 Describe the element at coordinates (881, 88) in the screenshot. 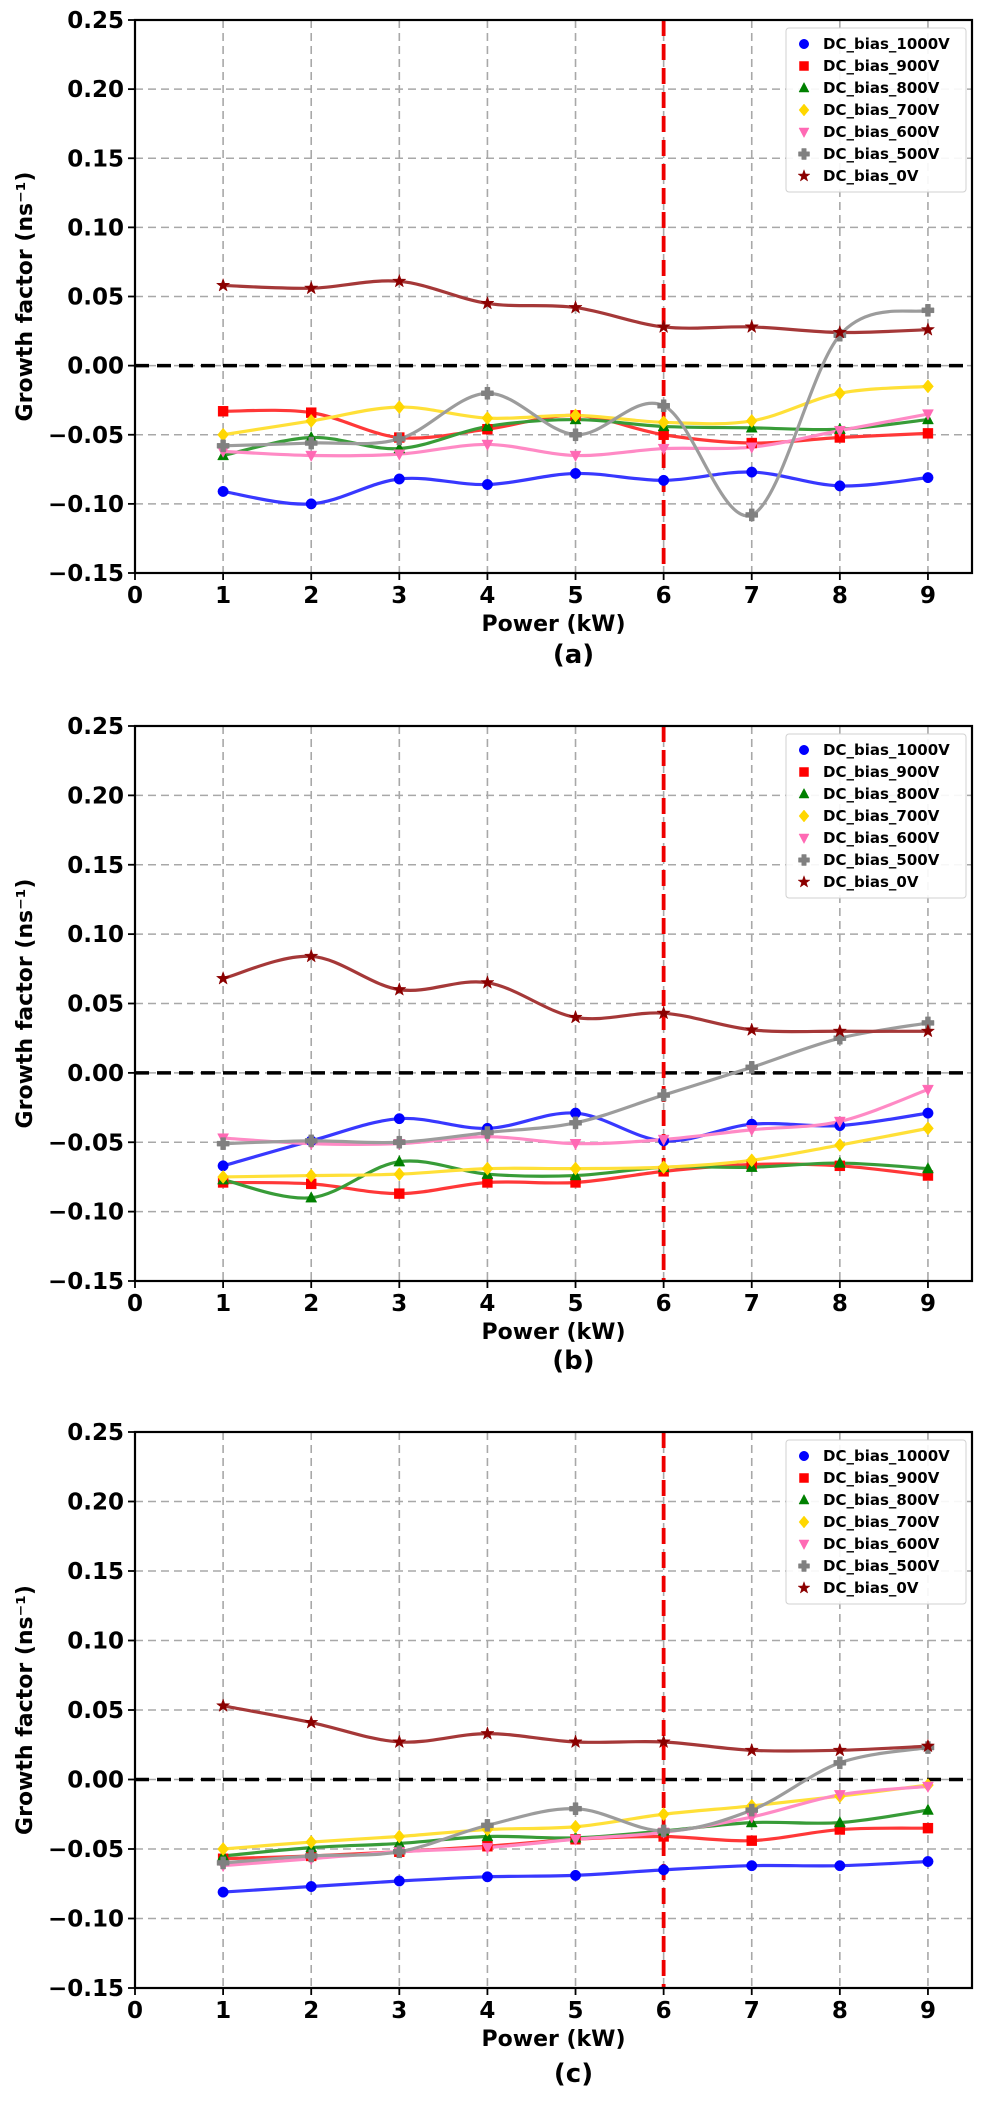

I see `legend-label: DC_bias_800V` at that location.